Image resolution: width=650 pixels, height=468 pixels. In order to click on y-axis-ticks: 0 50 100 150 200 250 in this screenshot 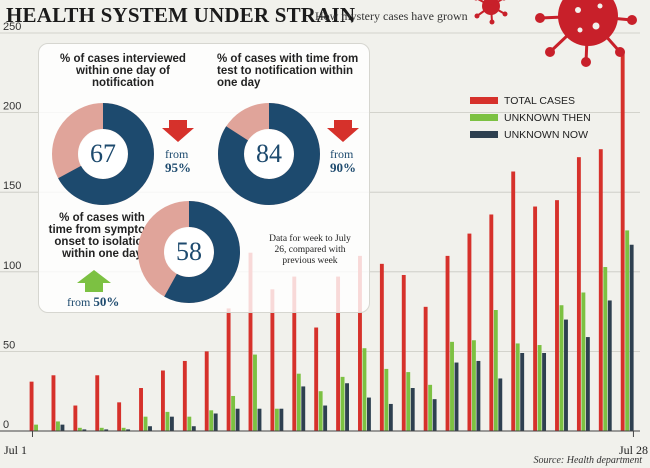, I will do `click(12, 226)`.